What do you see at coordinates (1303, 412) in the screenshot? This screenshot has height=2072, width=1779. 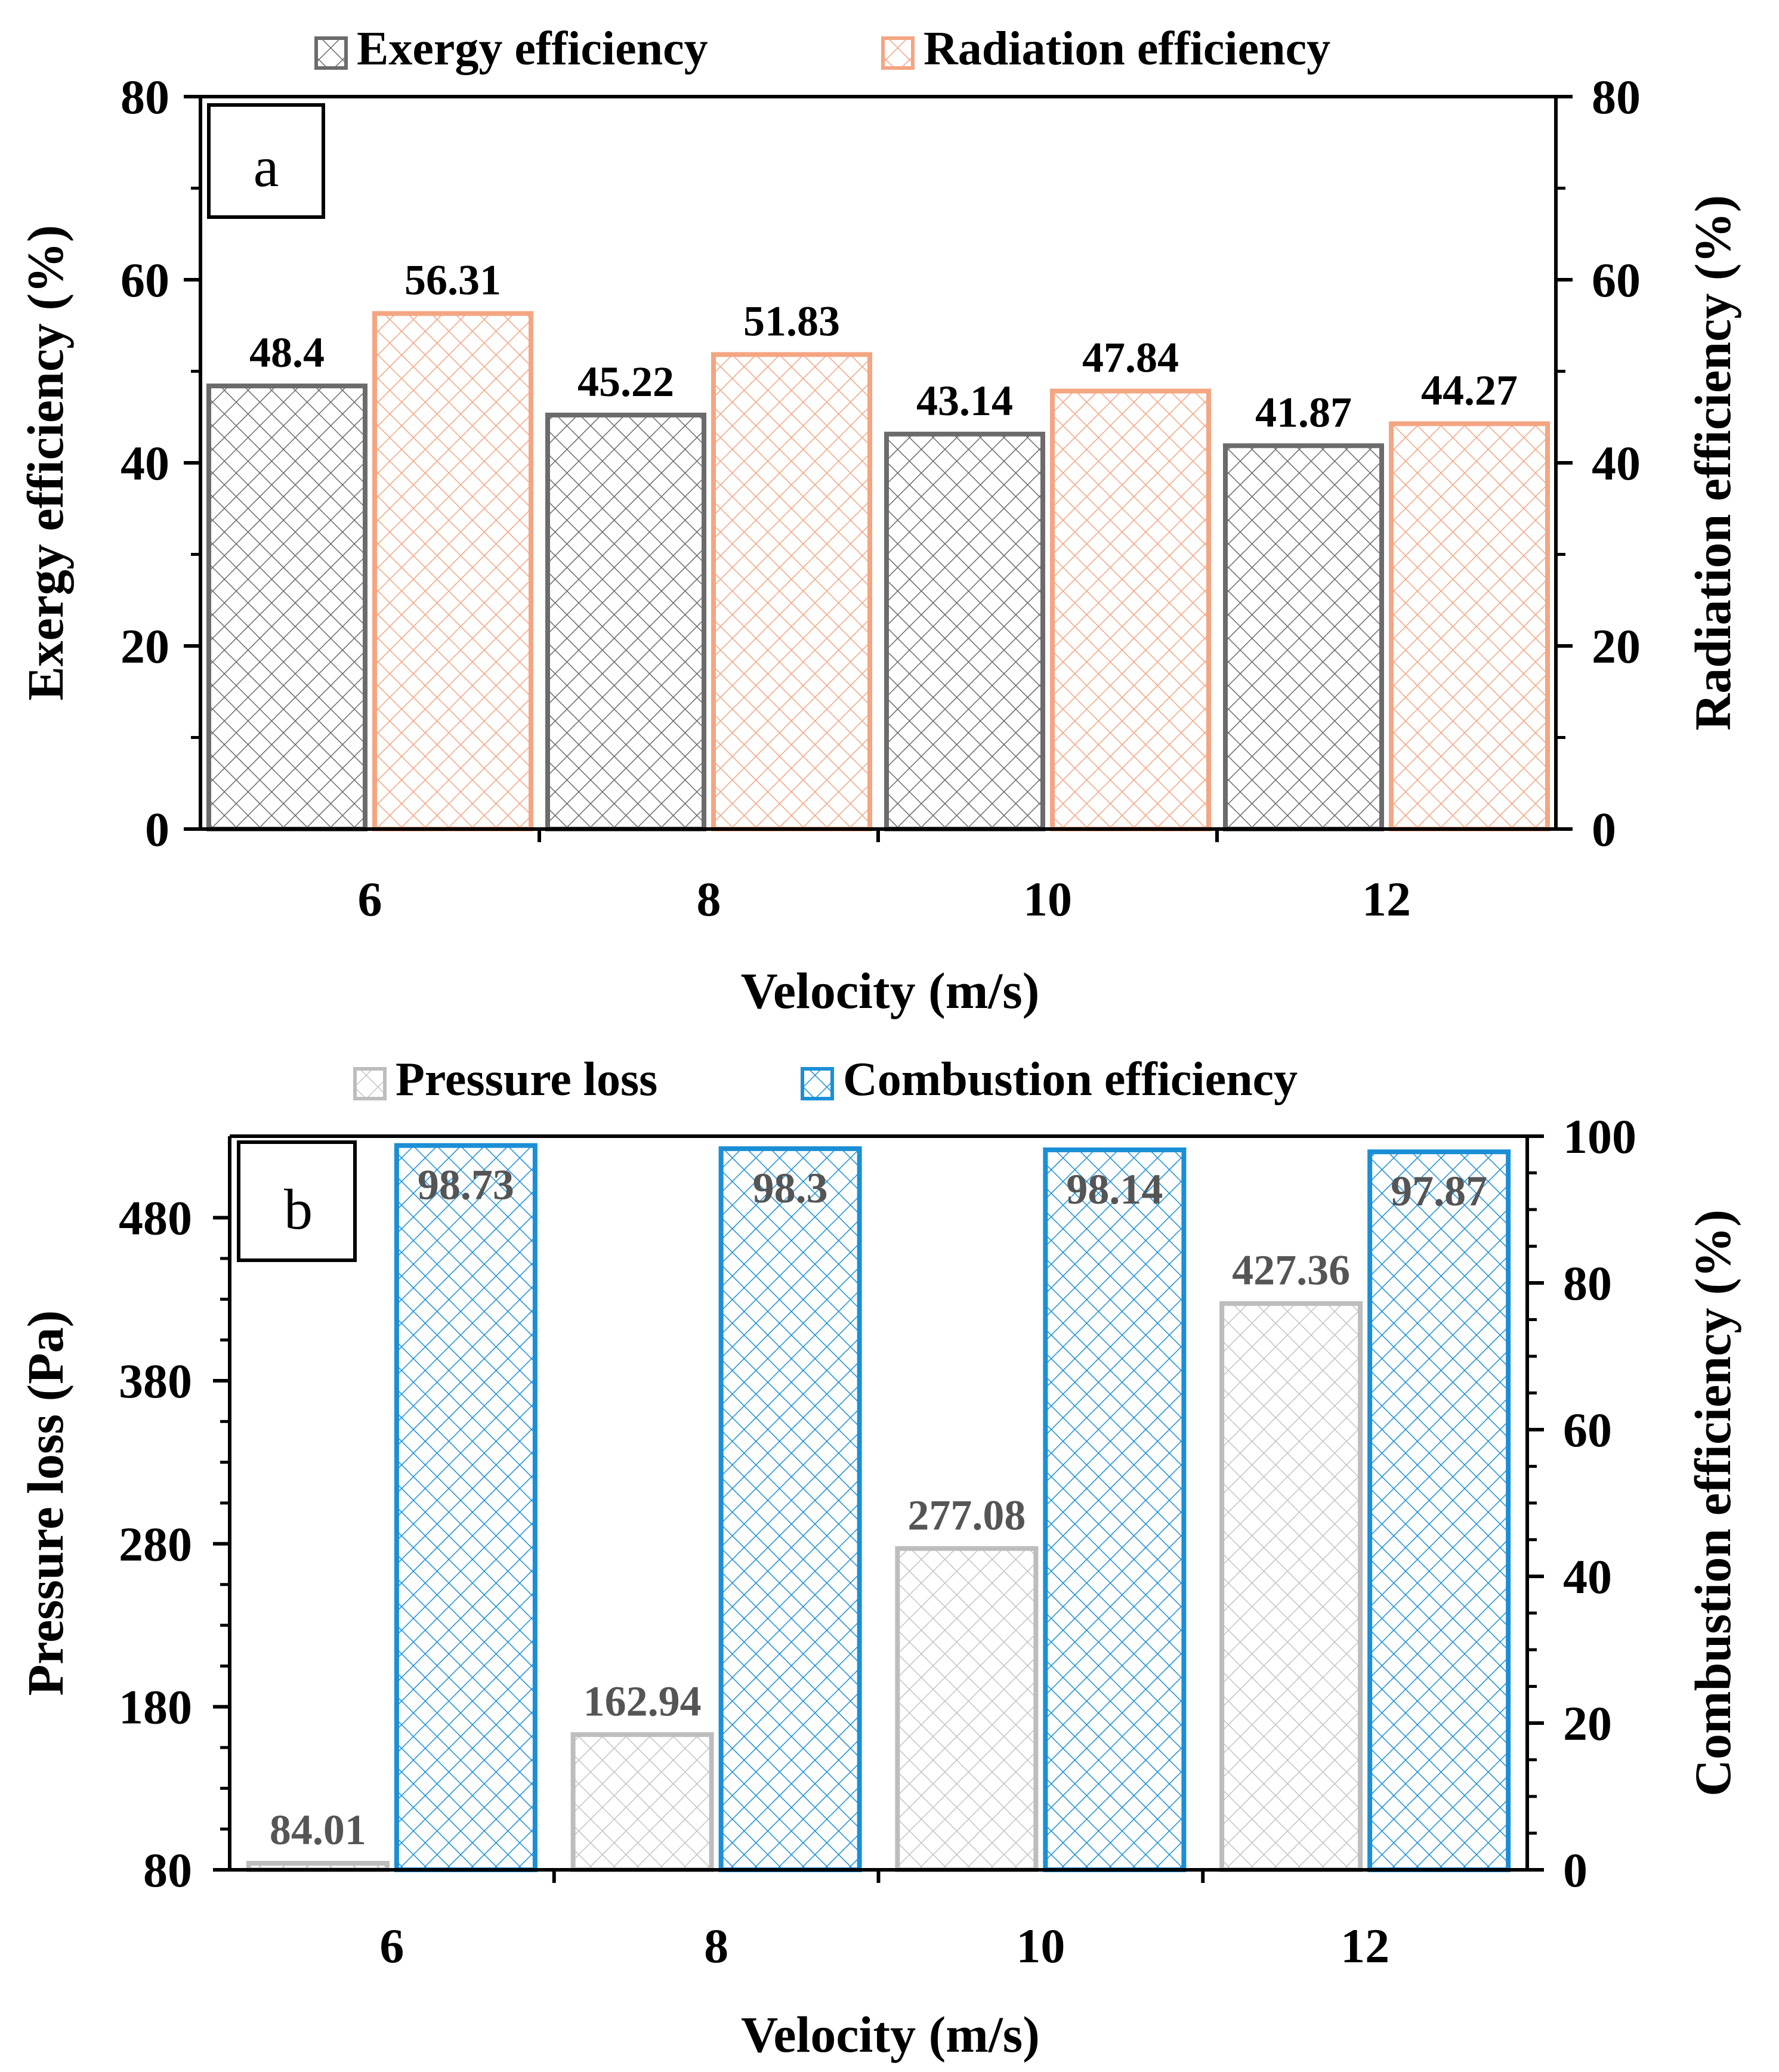 I see `data-label: 41.87` at bounding box center [1303, 412].